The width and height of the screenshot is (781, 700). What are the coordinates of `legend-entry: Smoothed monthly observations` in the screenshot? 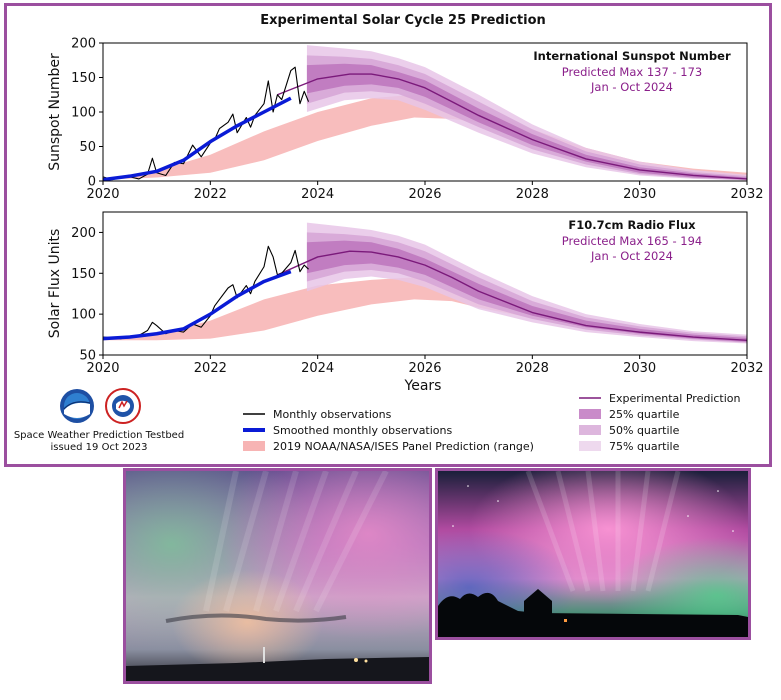 It's located at (348, 430).